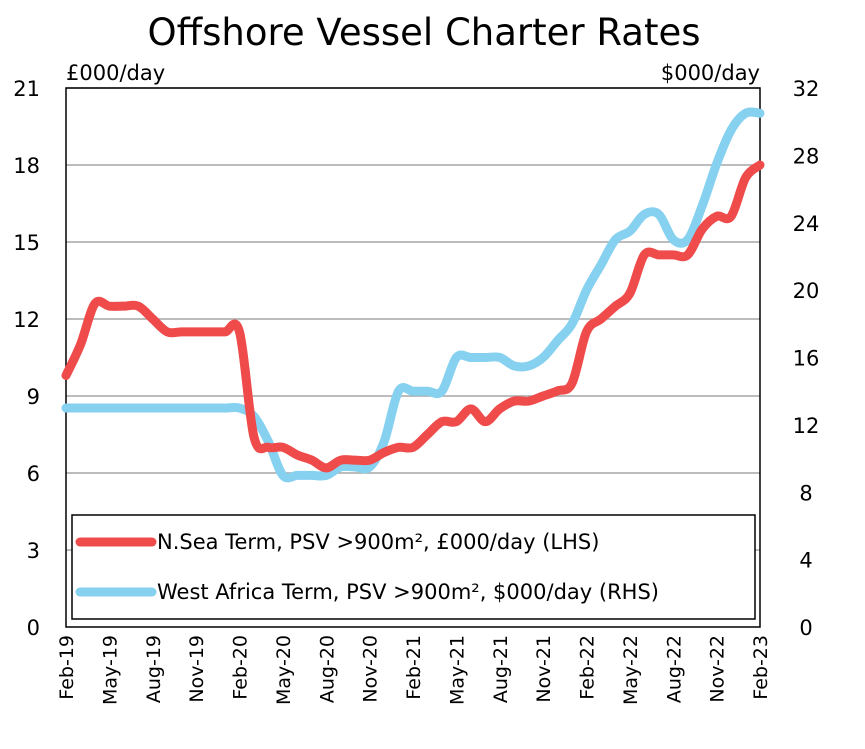 This screenshot has width=865, height=749. What do you see at coordinates (457, 670) in the screenshot?
I see `x-axis-tick-label: May-21` at bounding box center [457, 670].